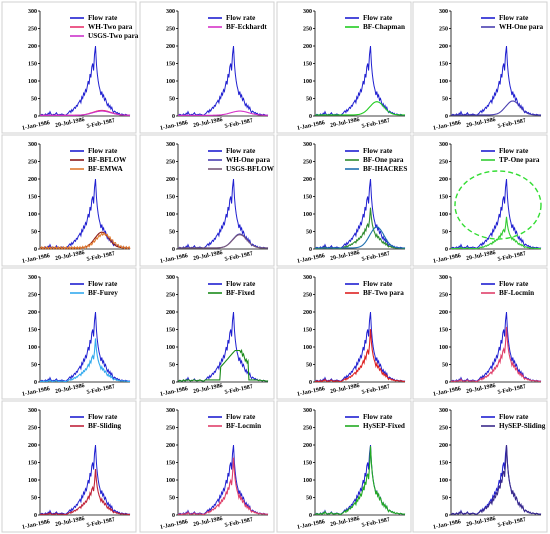 Image resolution: width=550 pixels, height=534 pixels. What do you see at coordinates (106, 169) in the screenshot?
I see `legend-label: BF-EMWA` at bounding box center [106, 169].